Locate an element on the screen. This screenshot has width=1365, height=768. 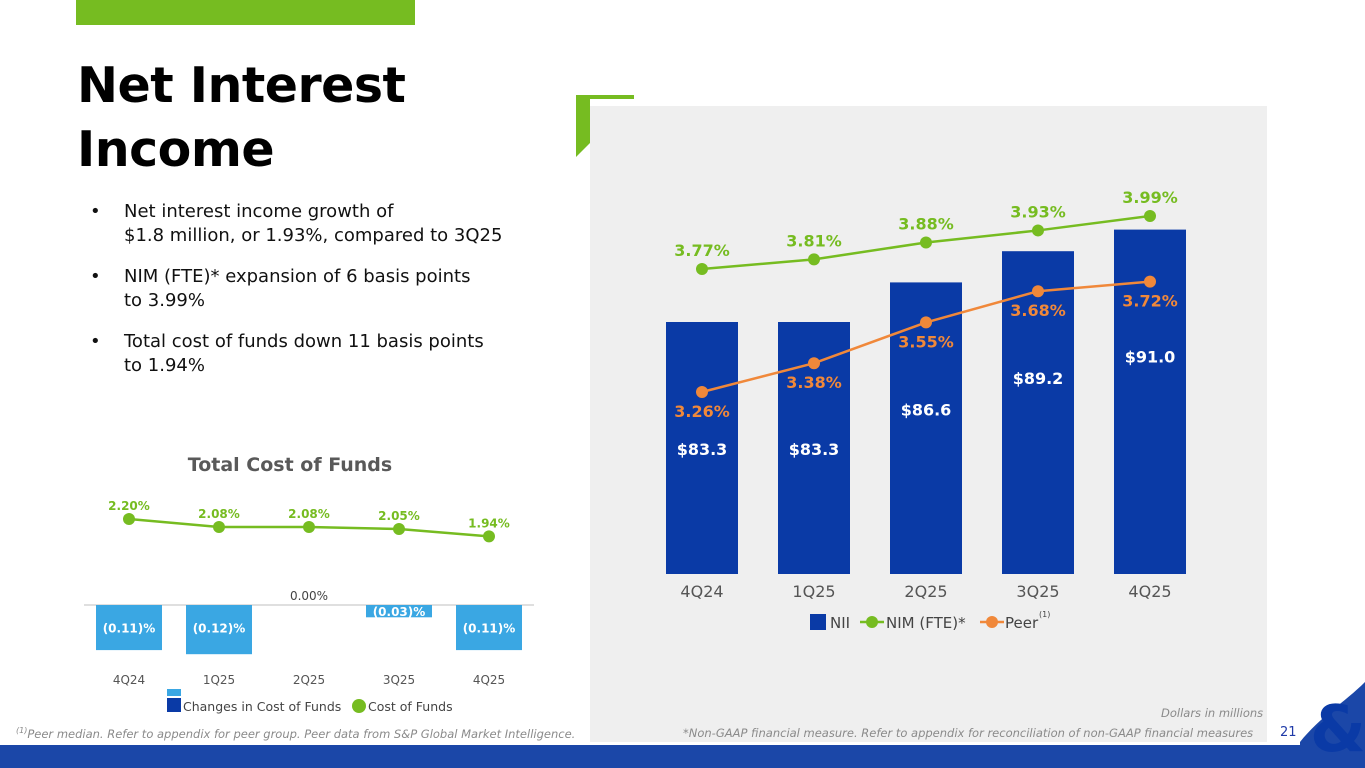
legend-change-swatch-top is located at coordinates (174, 692).